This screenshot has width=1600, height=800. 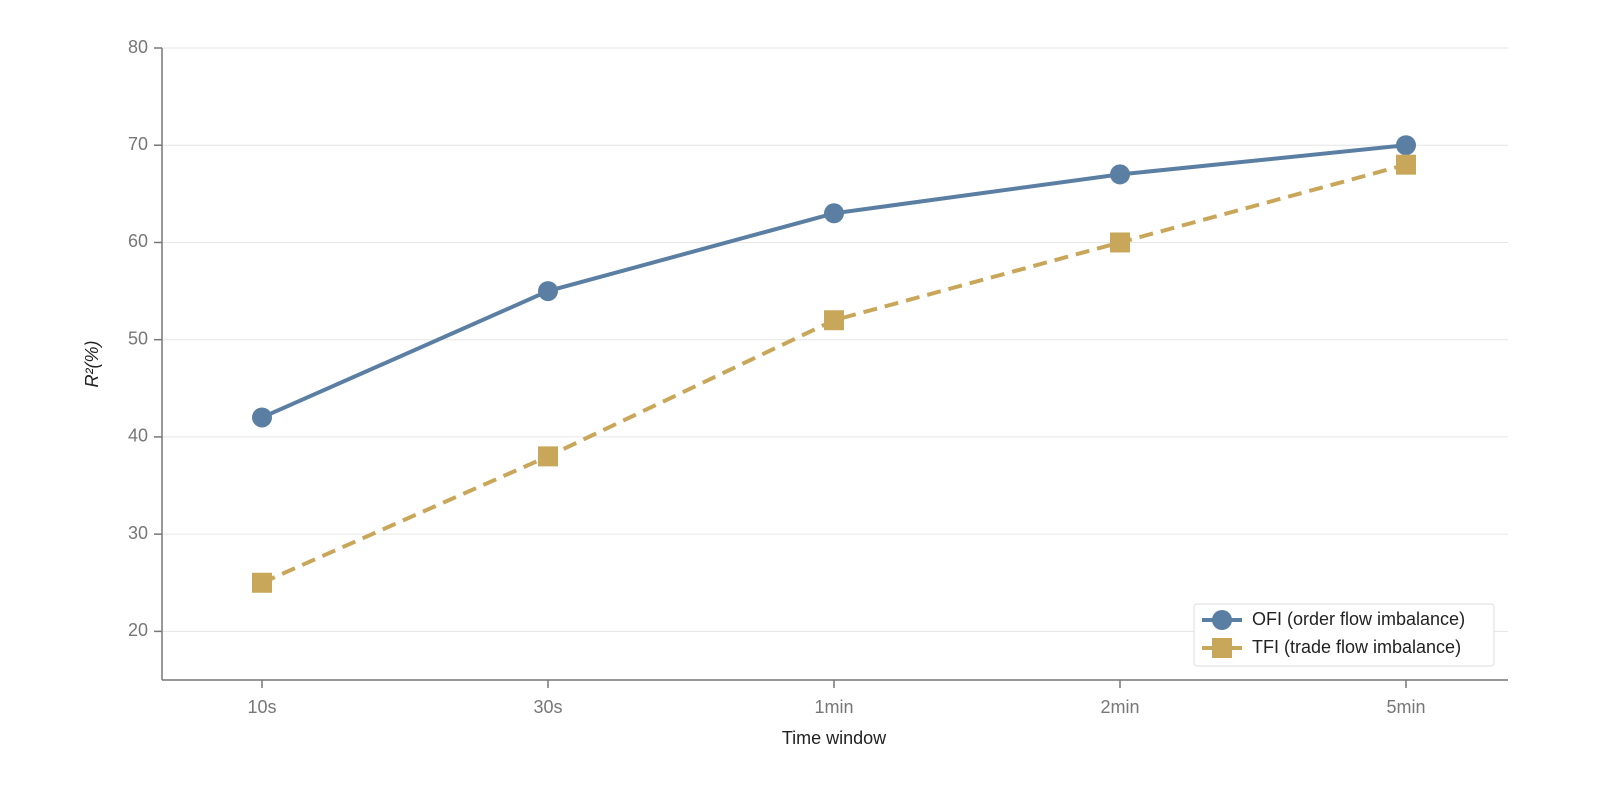 What do you see at coordinates (1119, 707) in the screenshot?
I see `x-tick-label: 2min` at bounding box center [1119, 707].